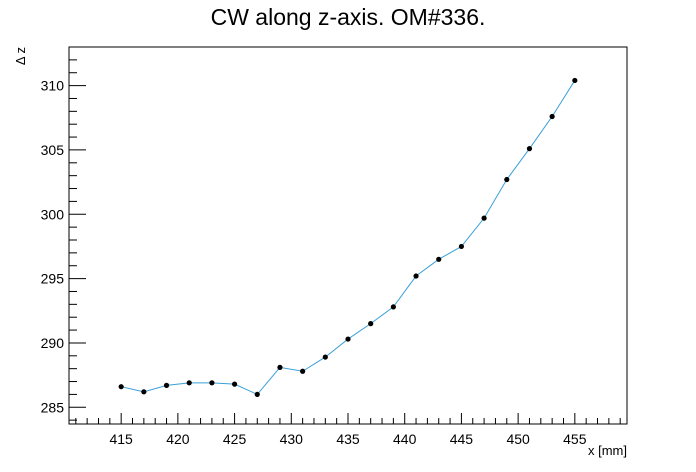 This screenshot has height=472, width=696. What do you see at coordinates (607, 450) in the screenshot?
I see `x-axis-label: x [mm]` at bounding box center [607, 450].